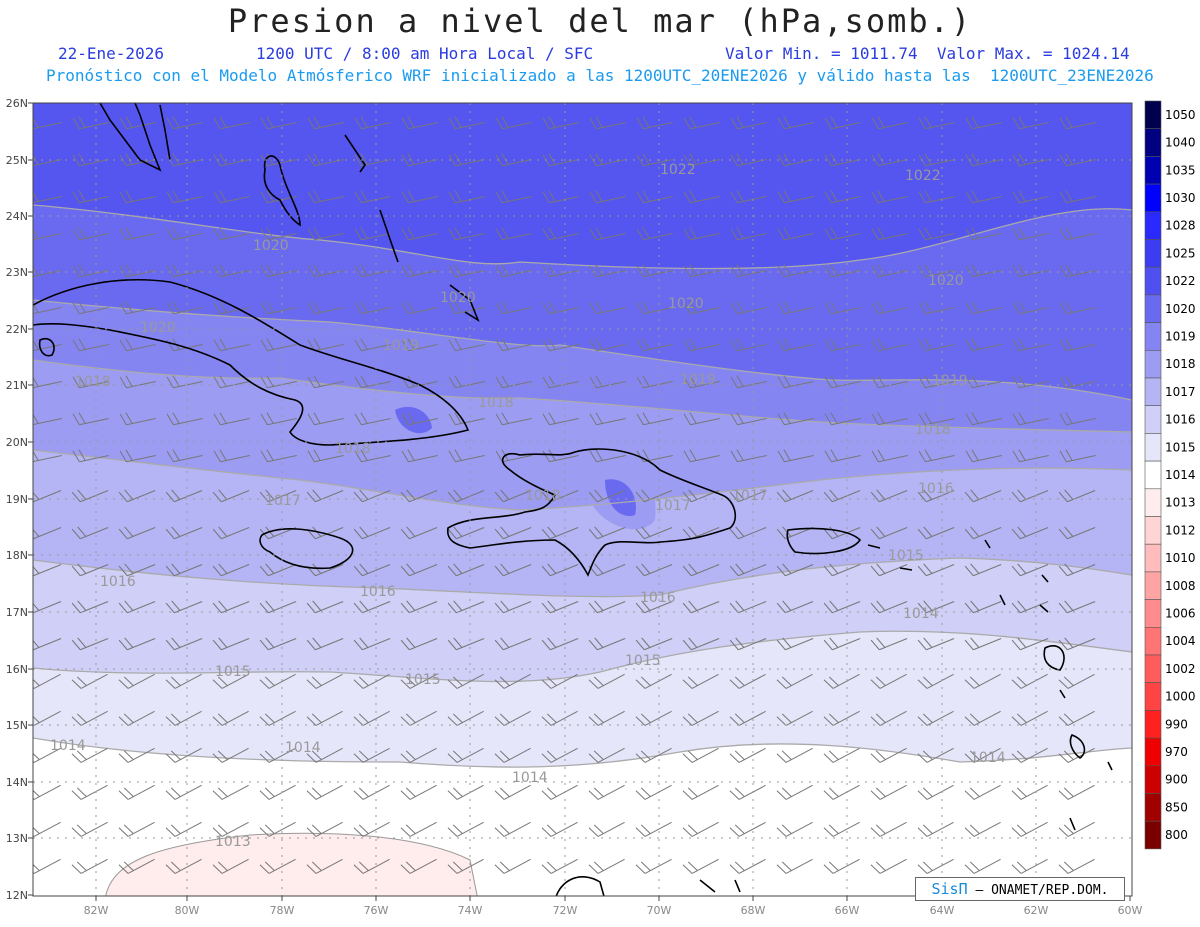 This screenshot has height=927, width=1200. I want to click on lat-label: 17N, so click(17, 612).